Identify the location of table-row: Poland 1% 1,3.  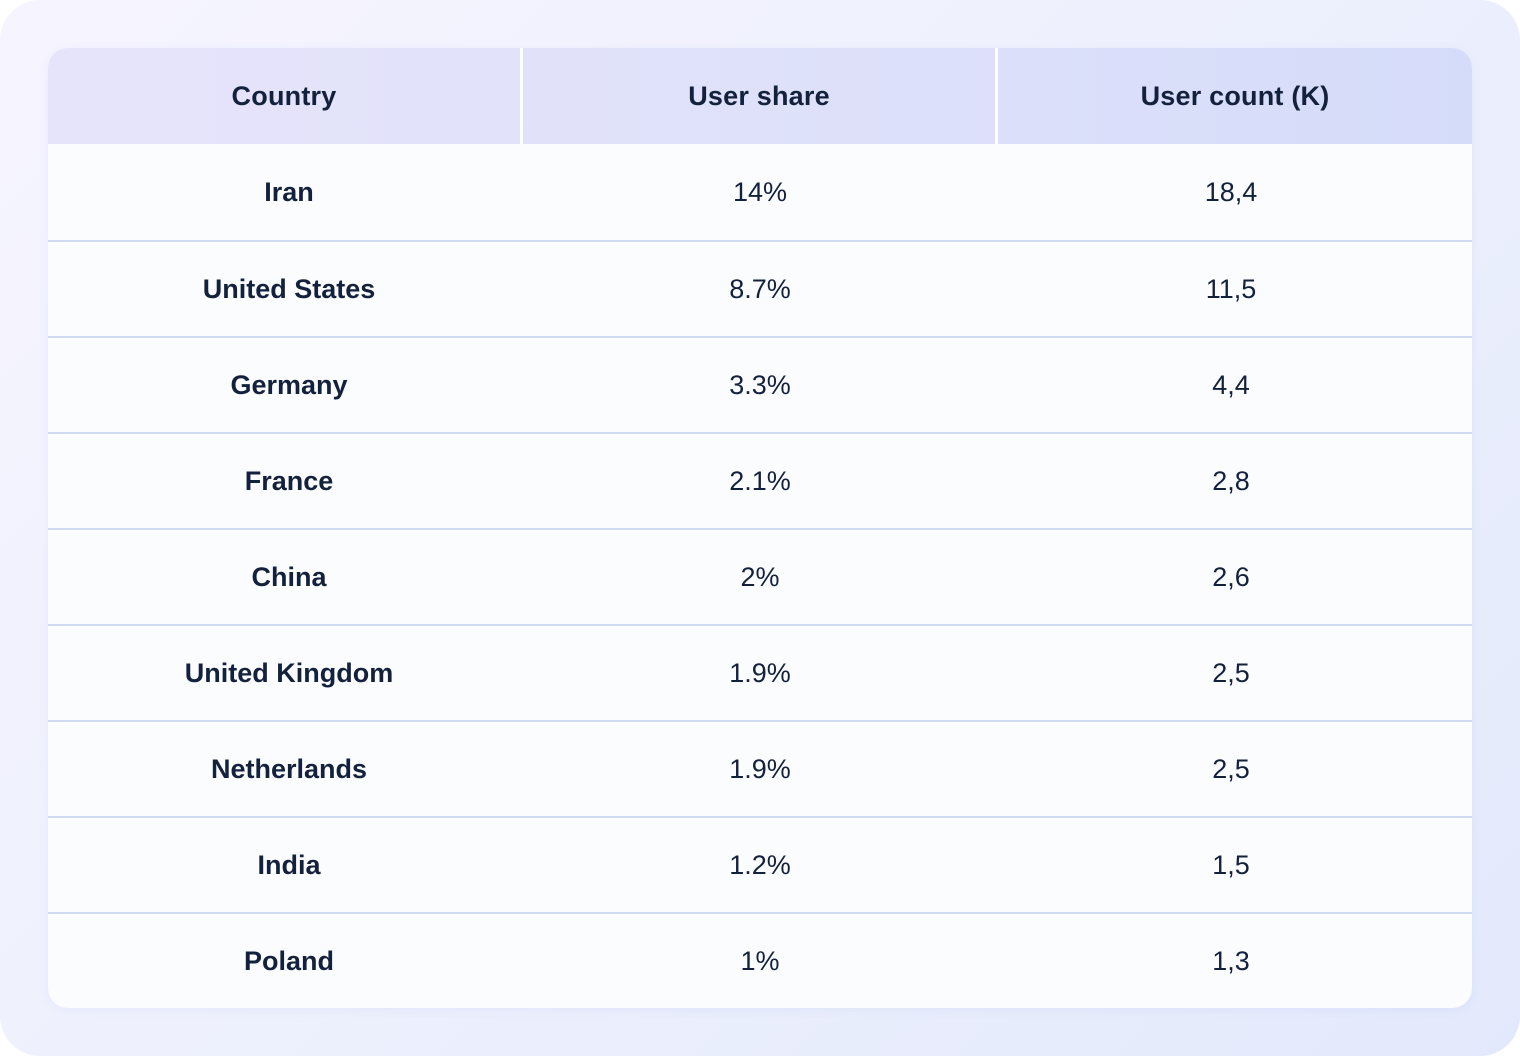
(760, 960).